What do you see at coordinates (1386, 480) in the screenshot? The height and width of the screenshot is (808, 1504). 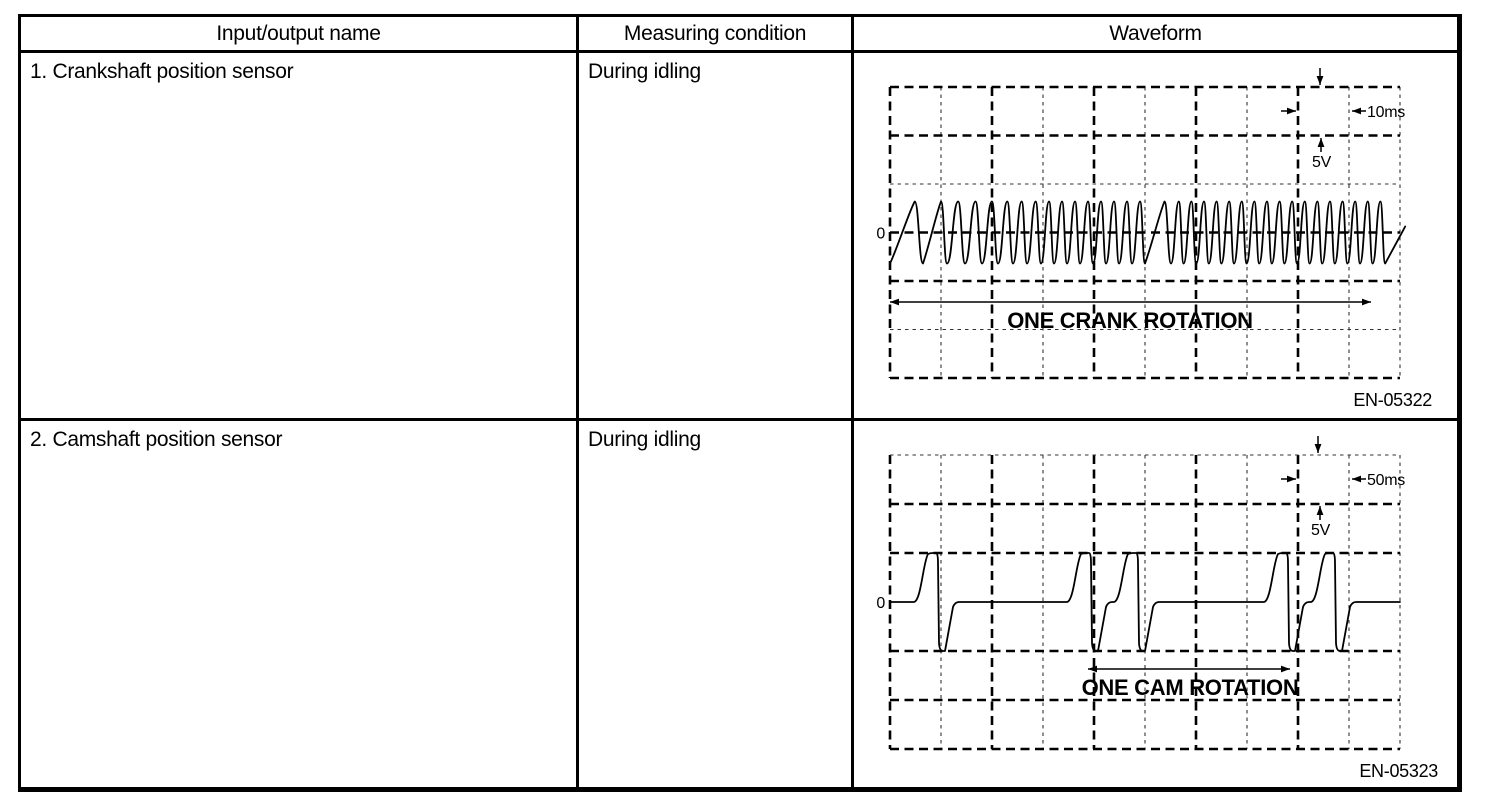 I see `time-per-division-label: 50ms` at bounding box center [1386, 480].